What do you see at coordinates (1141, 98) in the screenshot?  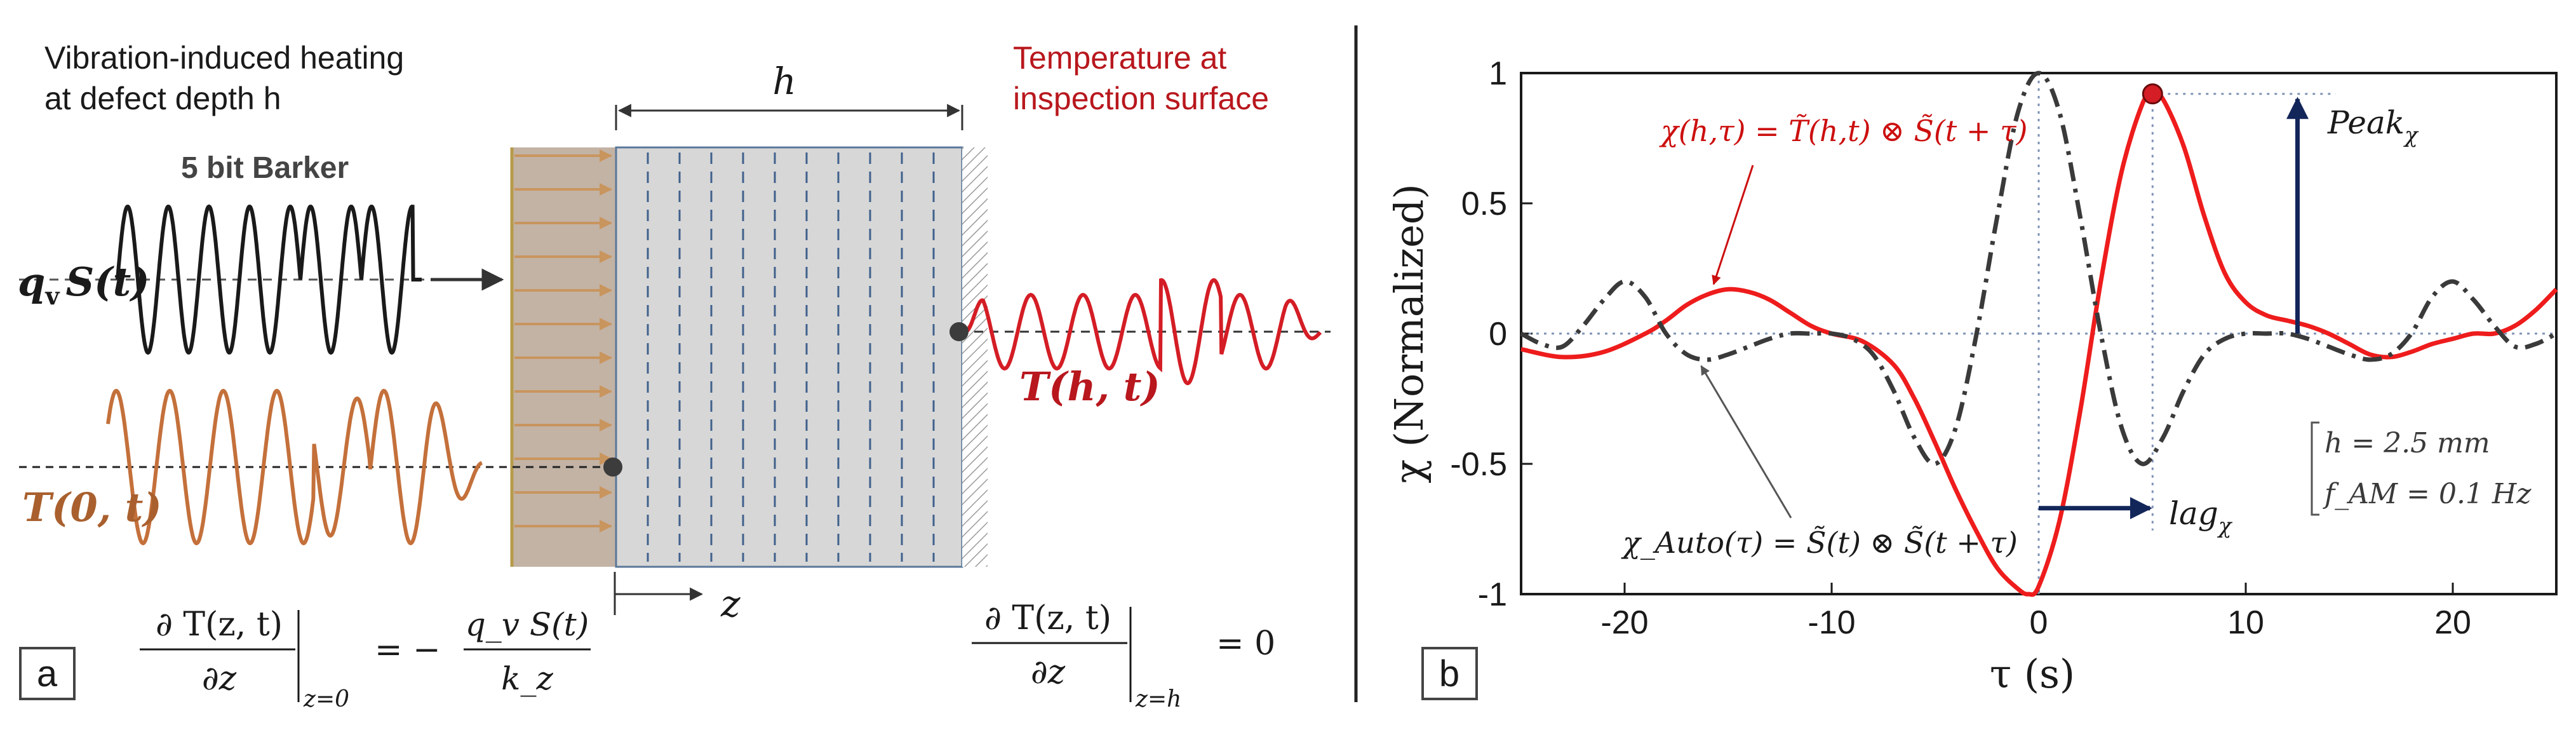 I see `heading-right-line2: inspection surface` at bounding box center [1141, 98].